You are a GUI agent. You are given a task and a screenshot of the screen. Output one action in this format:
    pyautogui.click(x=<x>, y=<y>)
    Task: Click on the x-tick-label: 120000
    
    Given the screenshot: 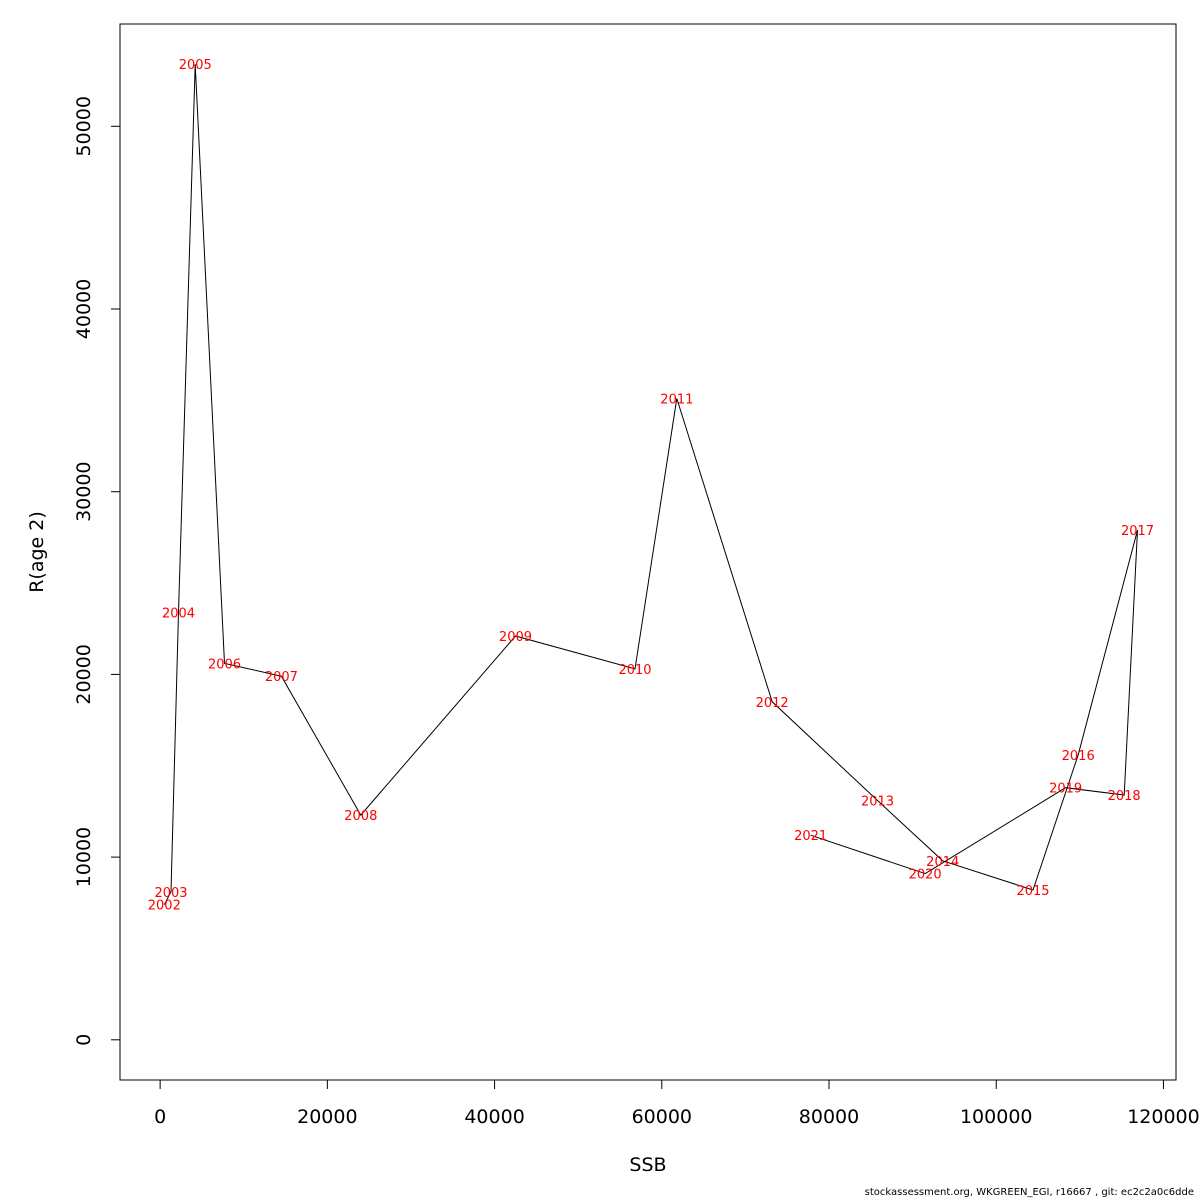 What is the action you would take?
    pyautogui.click(x=1163, y=1117)
    